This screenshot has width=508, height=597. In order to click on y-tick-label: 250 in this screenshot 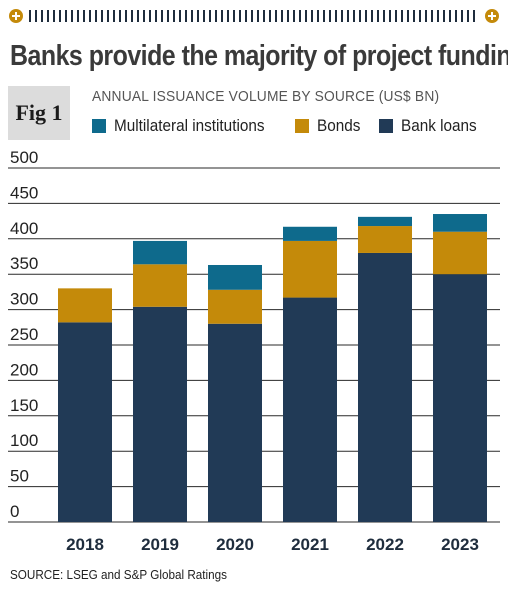, I will do `click(24, 334)`.